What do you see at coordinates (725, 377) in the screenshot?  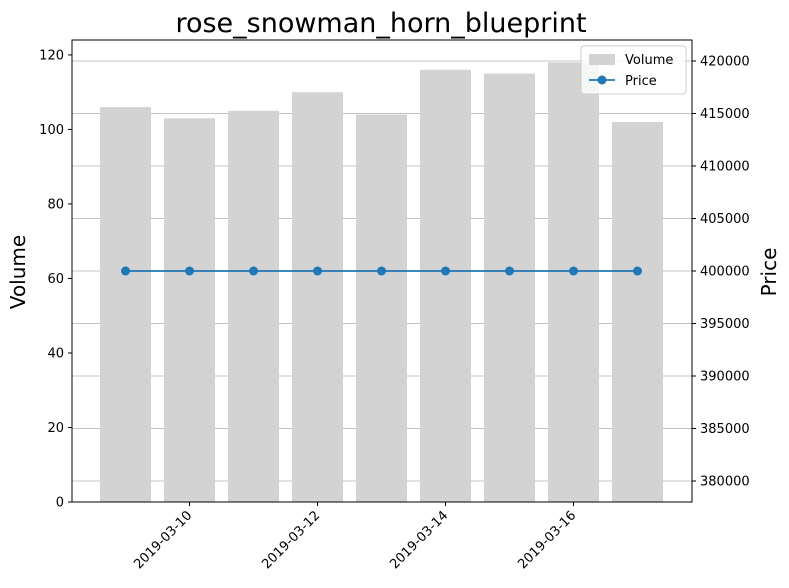 I see `y2-tick-label: 390000` at bounding box center [725, 377].